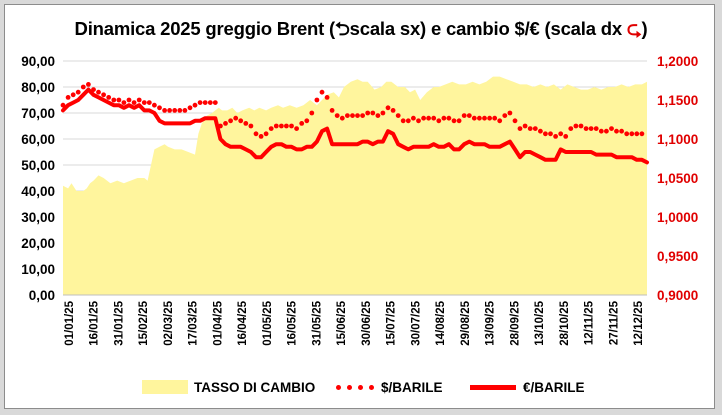 The width and height of the screenshot is (722, 415). Describe the element at coordinates (95, 322) in the screenshot. I see `x-tick-label: 16/01/25` at that location.